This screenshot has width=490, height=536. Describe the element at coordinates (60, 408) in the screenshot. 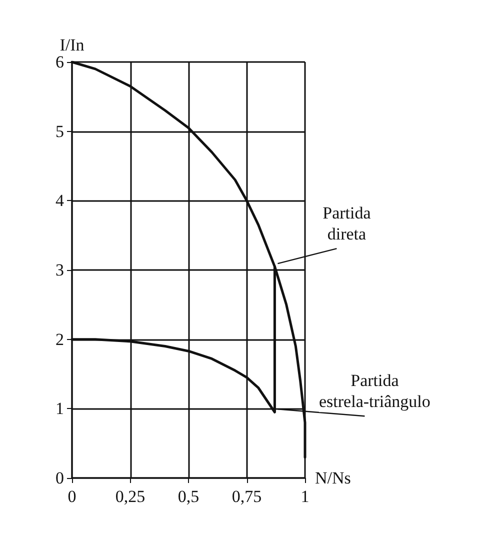

I see `y-tick-label: 1` at that location.